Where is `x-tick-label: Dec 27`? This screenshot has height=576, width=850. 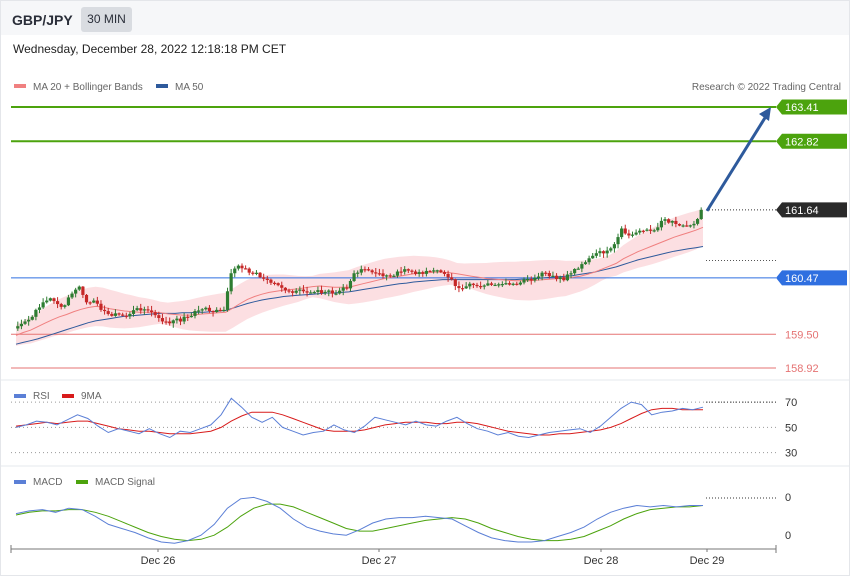 x-tick-label: Dec 27 is located at coordinates (379, 561).